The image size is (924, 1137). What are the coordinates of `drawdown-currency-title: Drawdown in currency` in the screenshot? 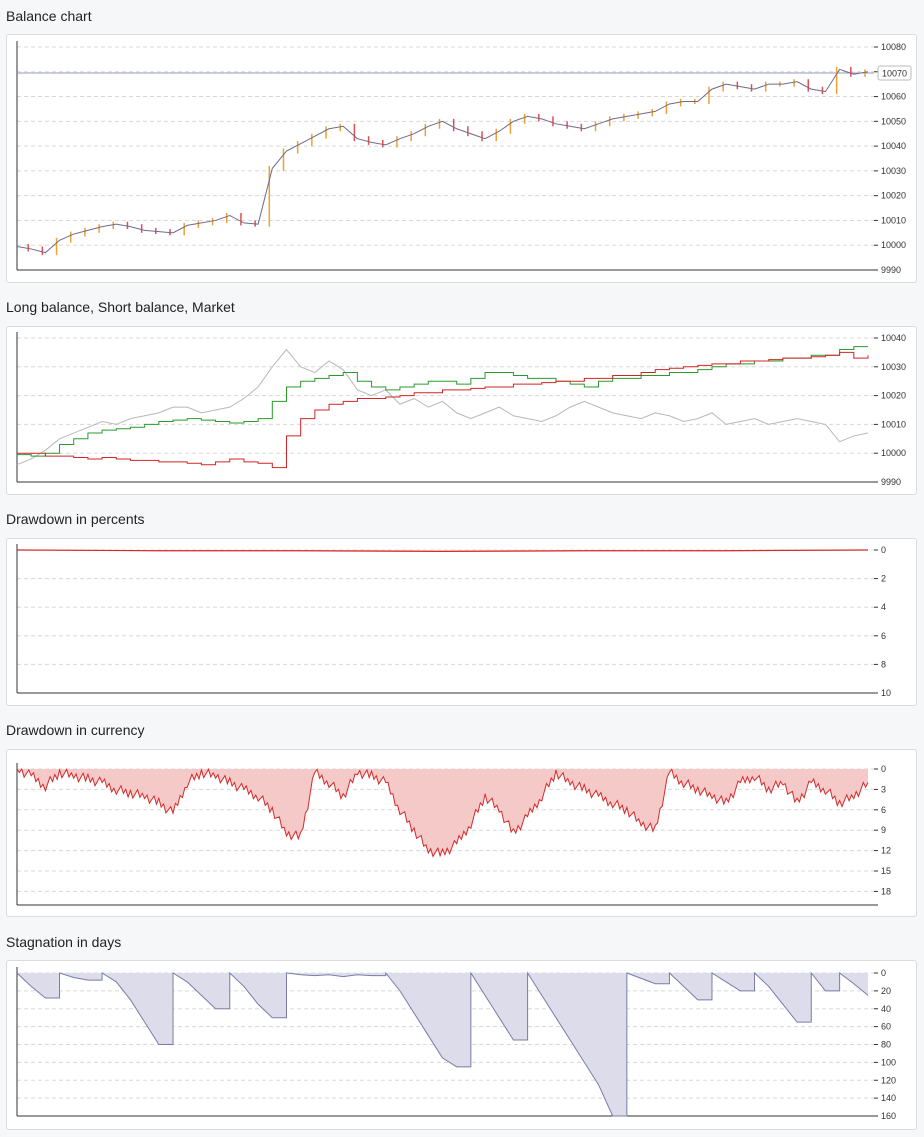 It's located at (75, 730).